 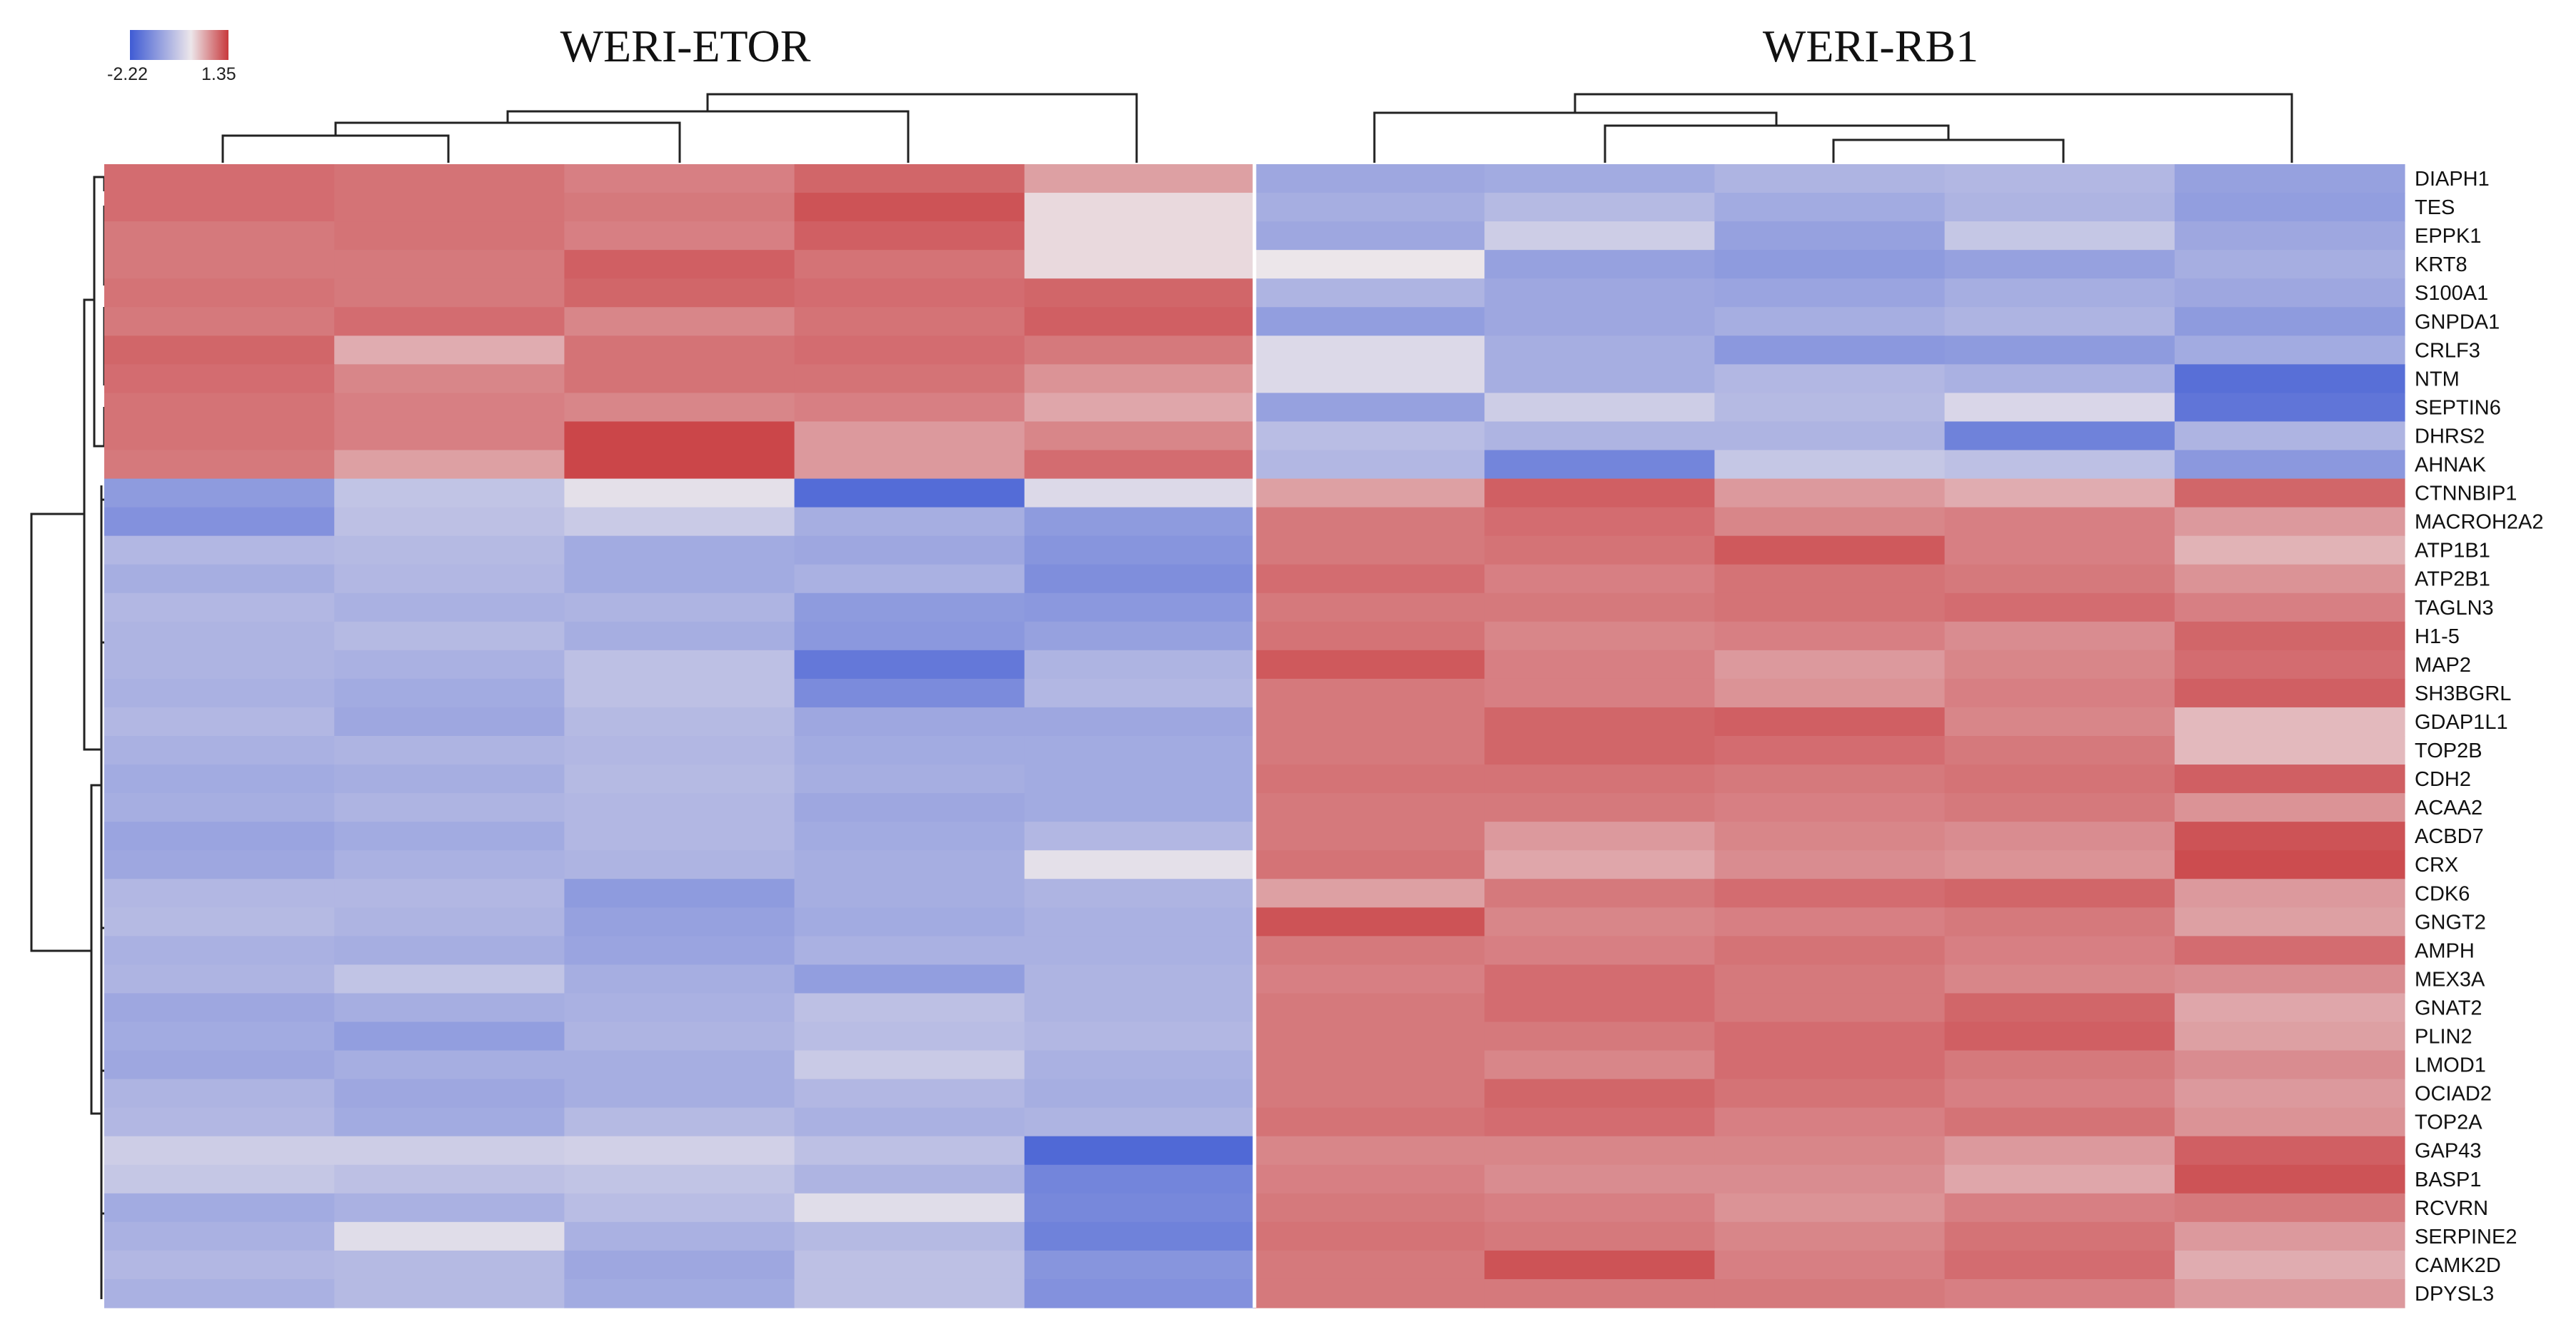 What do you see at coordinates (2443, 665) in the screenshot?
I see `gene-label: MAP2` at bounding box center [2443, 665].